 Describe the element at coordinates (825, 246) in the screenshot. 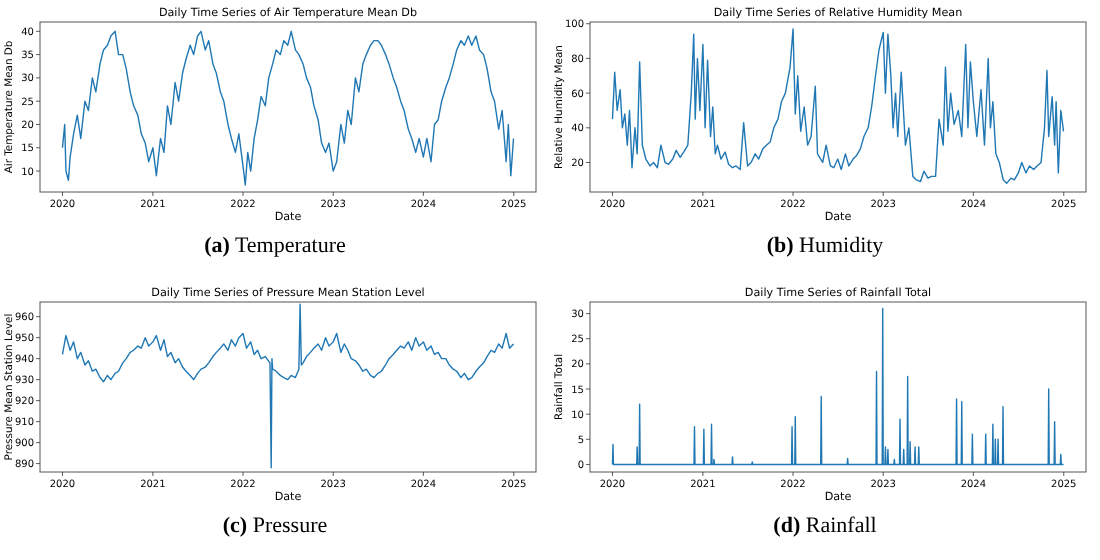

I see `text: (b) Humidity` at that location.